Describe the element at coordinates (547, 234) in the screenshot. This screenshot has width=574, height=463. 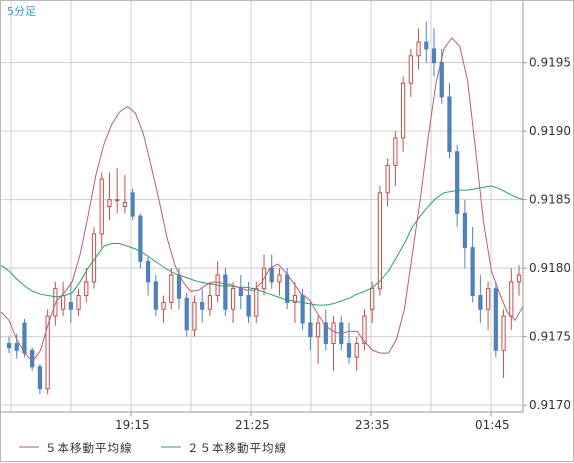
I see `y-axis-ticks: 0.9170 0.9175 0.9180 0.9185 0.9190 0.9195` at that location.